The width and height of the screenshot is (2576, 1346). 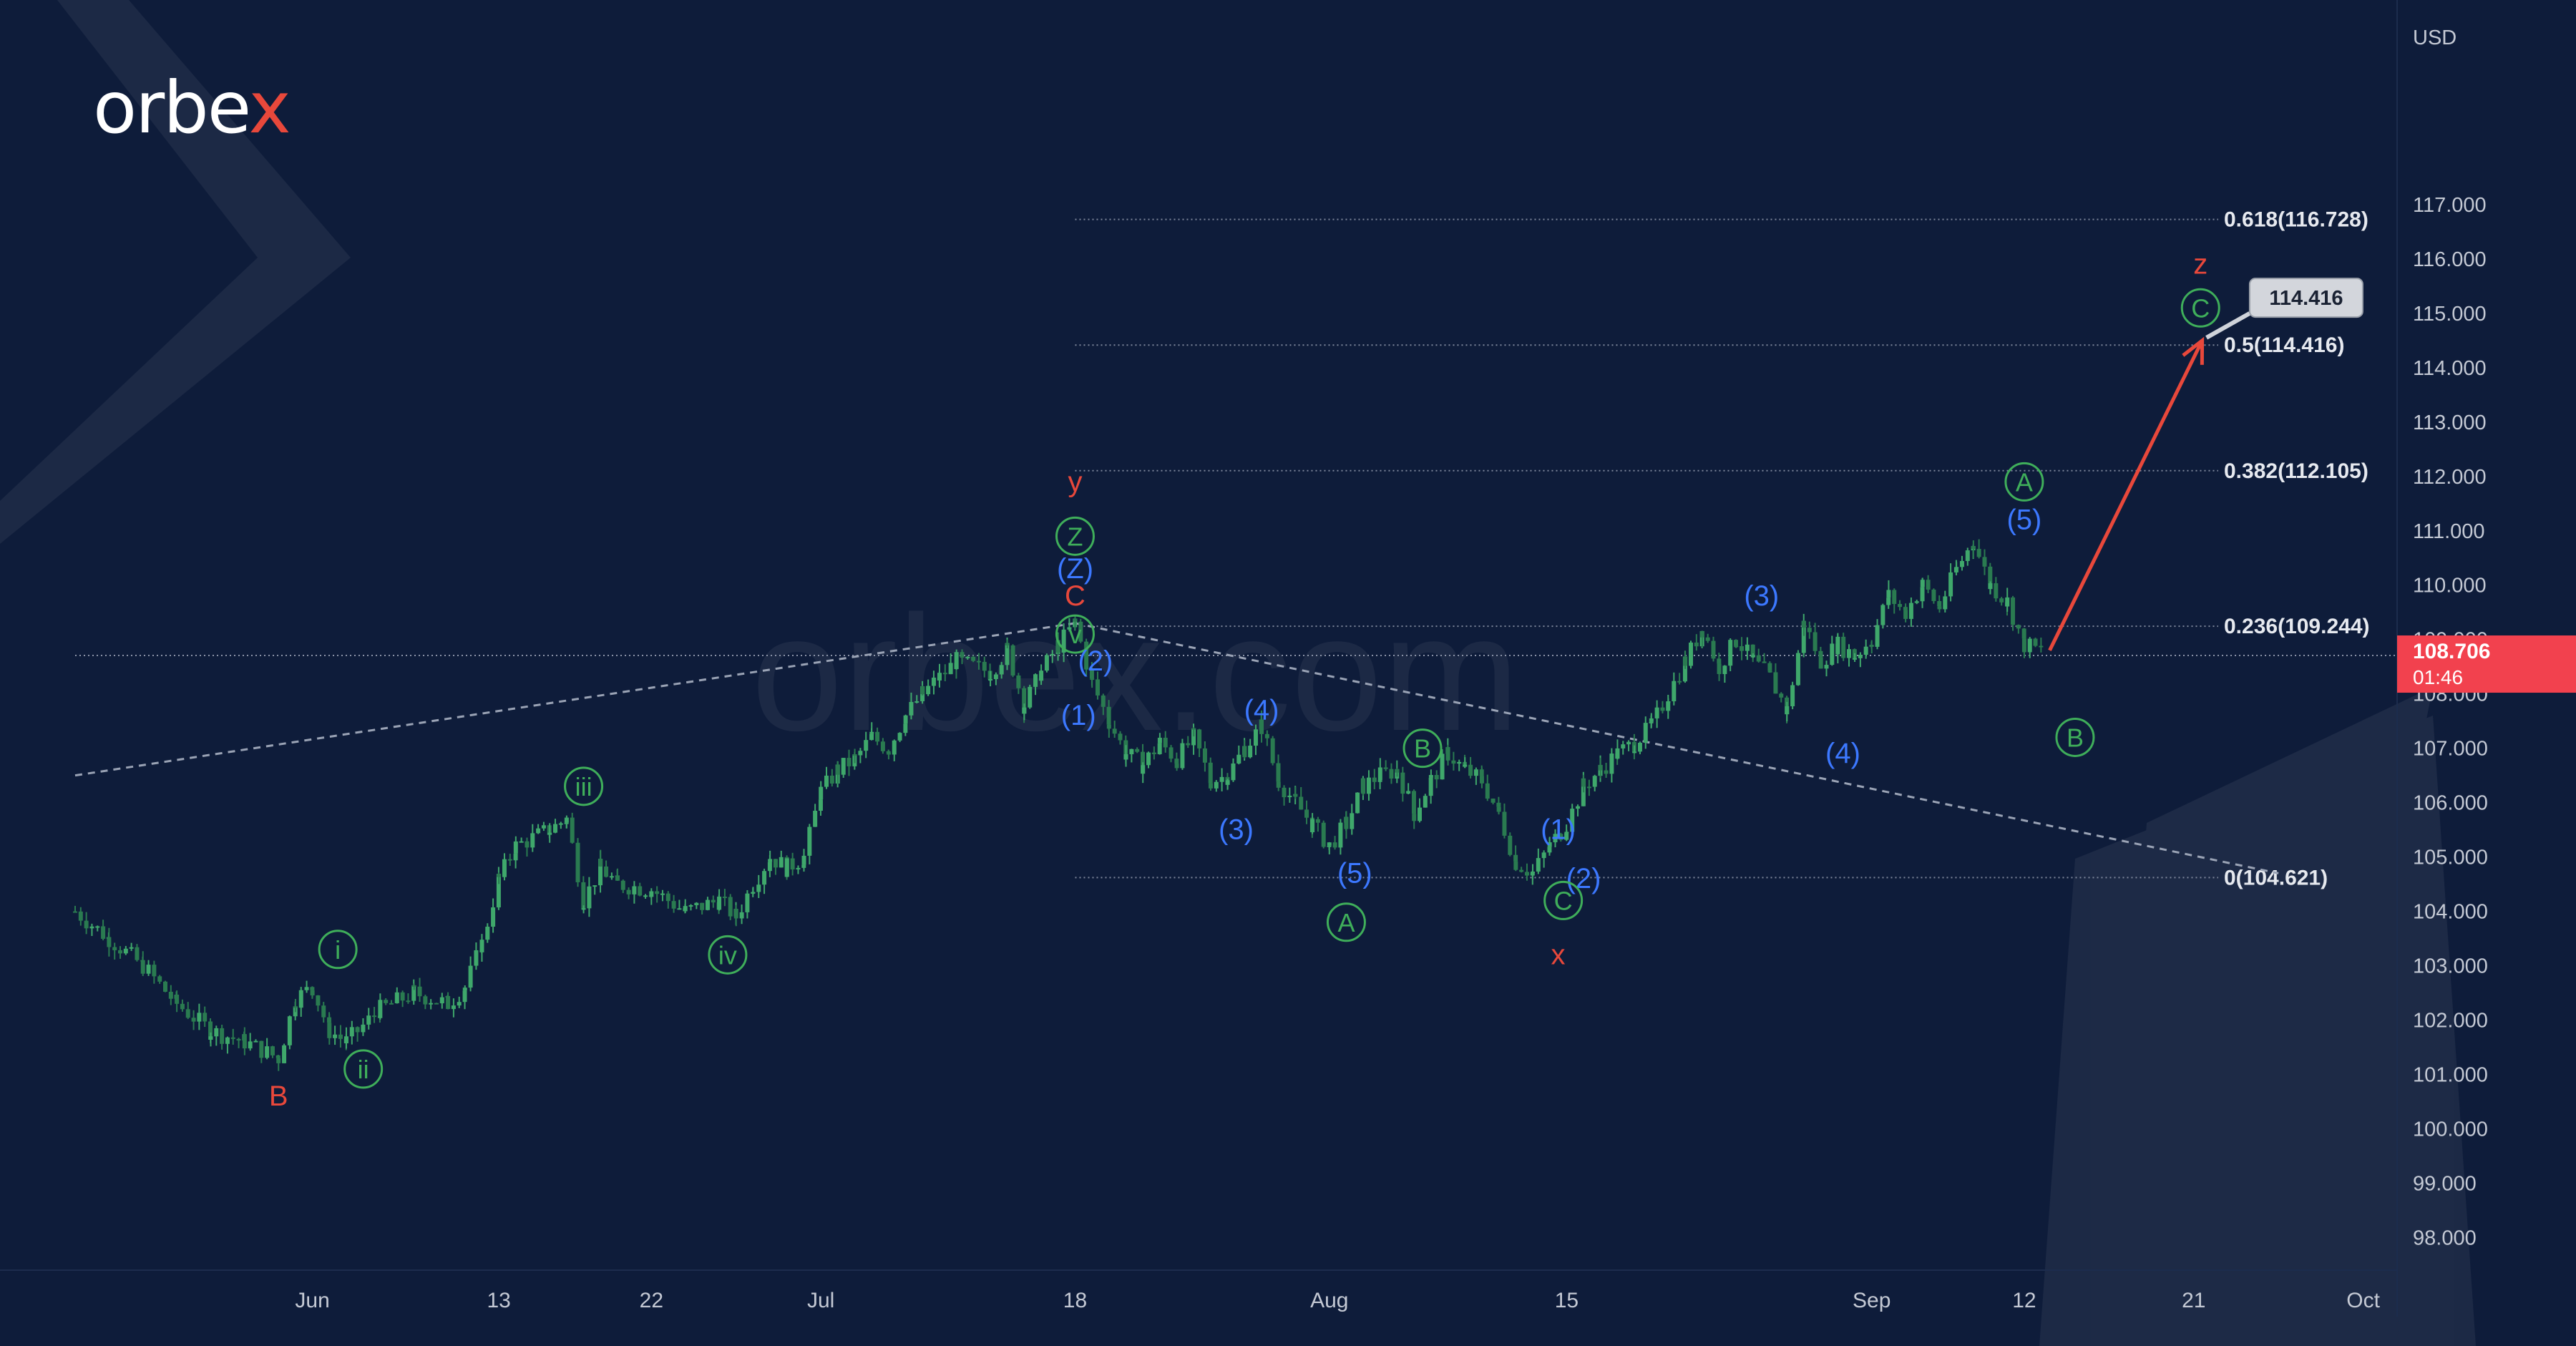 What do you see at coordinates (2450, 368) in the screenshot?
I see `y-tick-label: 114.000` at bounding box center [2450, 368].